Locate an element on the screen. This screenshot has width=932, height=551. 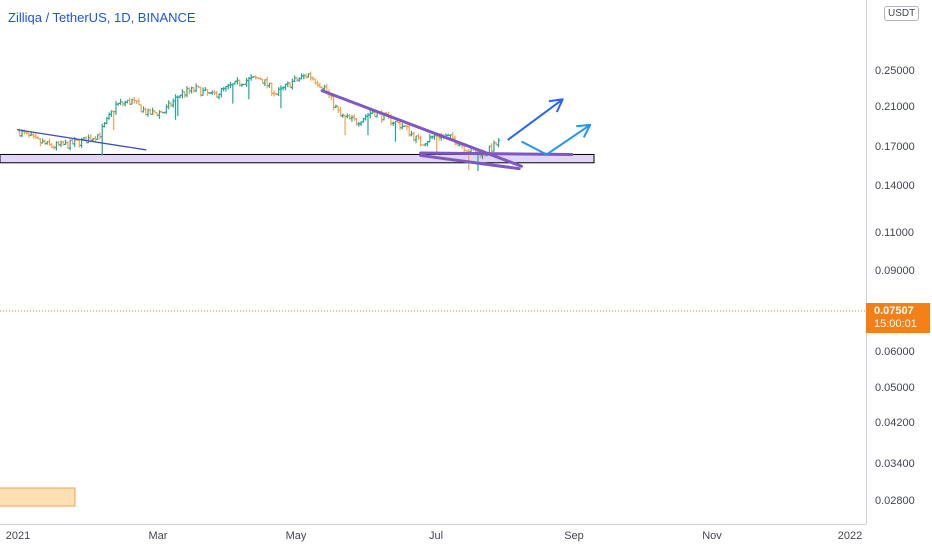
price-tick: 0.05000 is located at coordinates (895, 388).